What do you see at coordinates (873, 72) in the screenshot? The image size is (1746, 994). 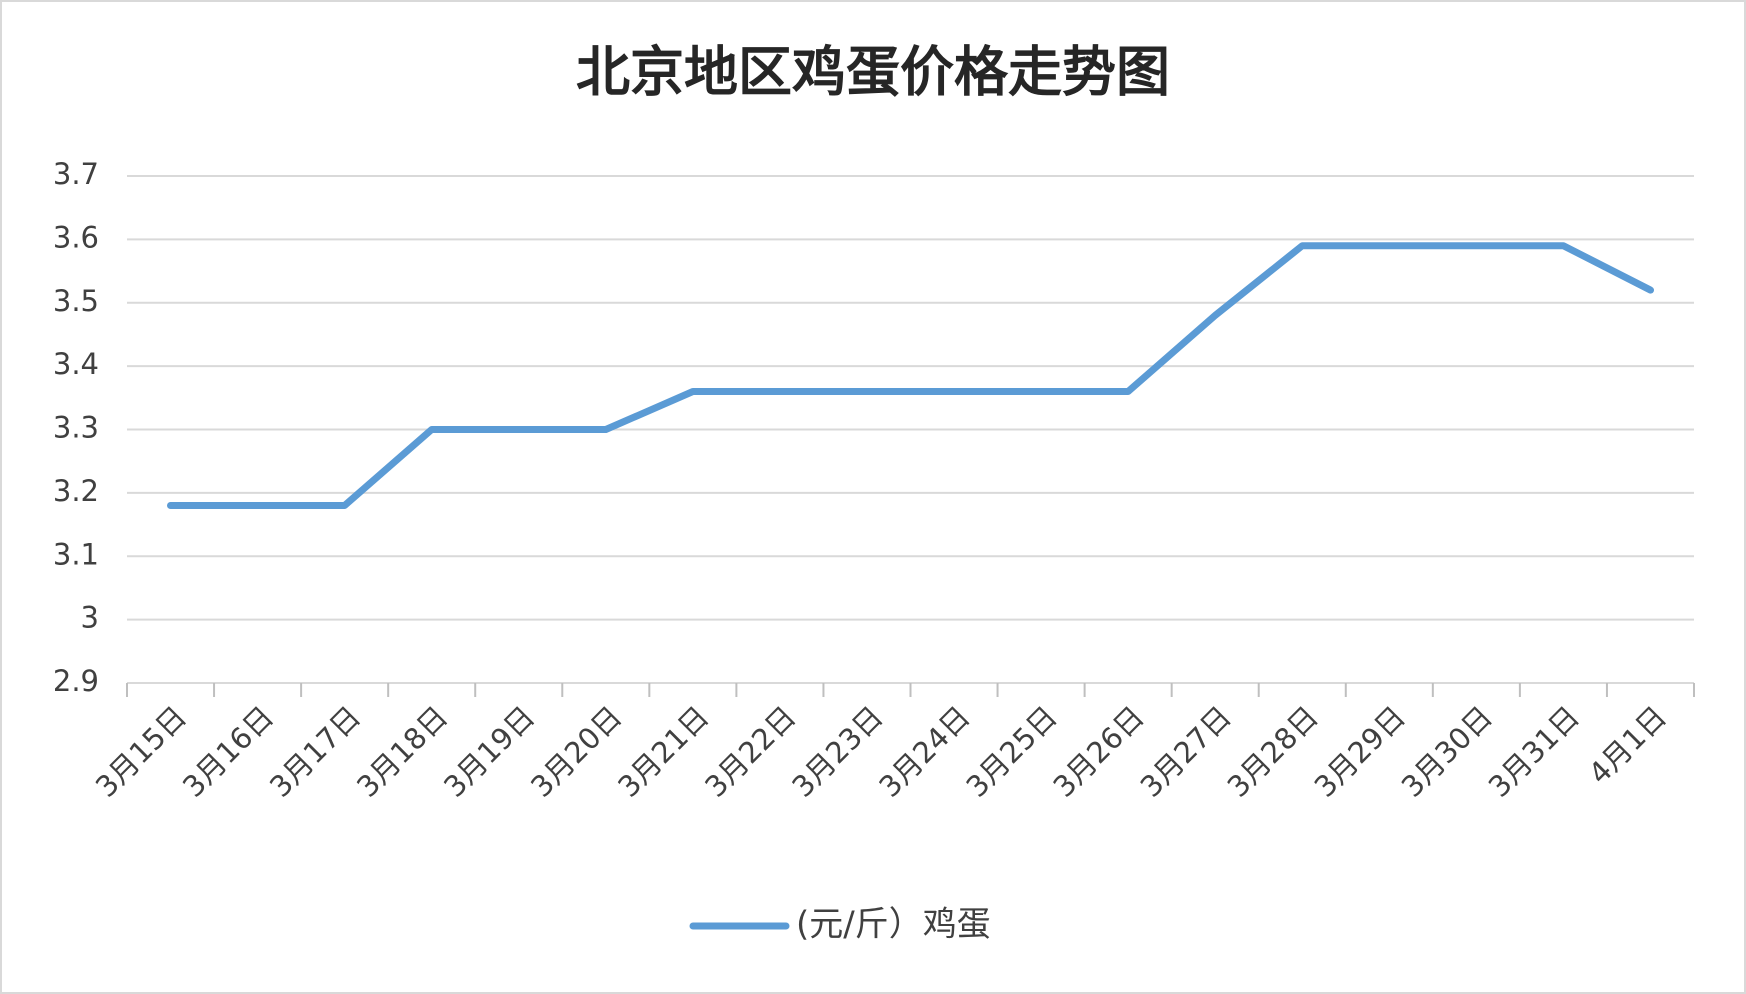 I see `chart-title: 北京地区鸡蛋价格走势图` at bounding box center [873, 72].